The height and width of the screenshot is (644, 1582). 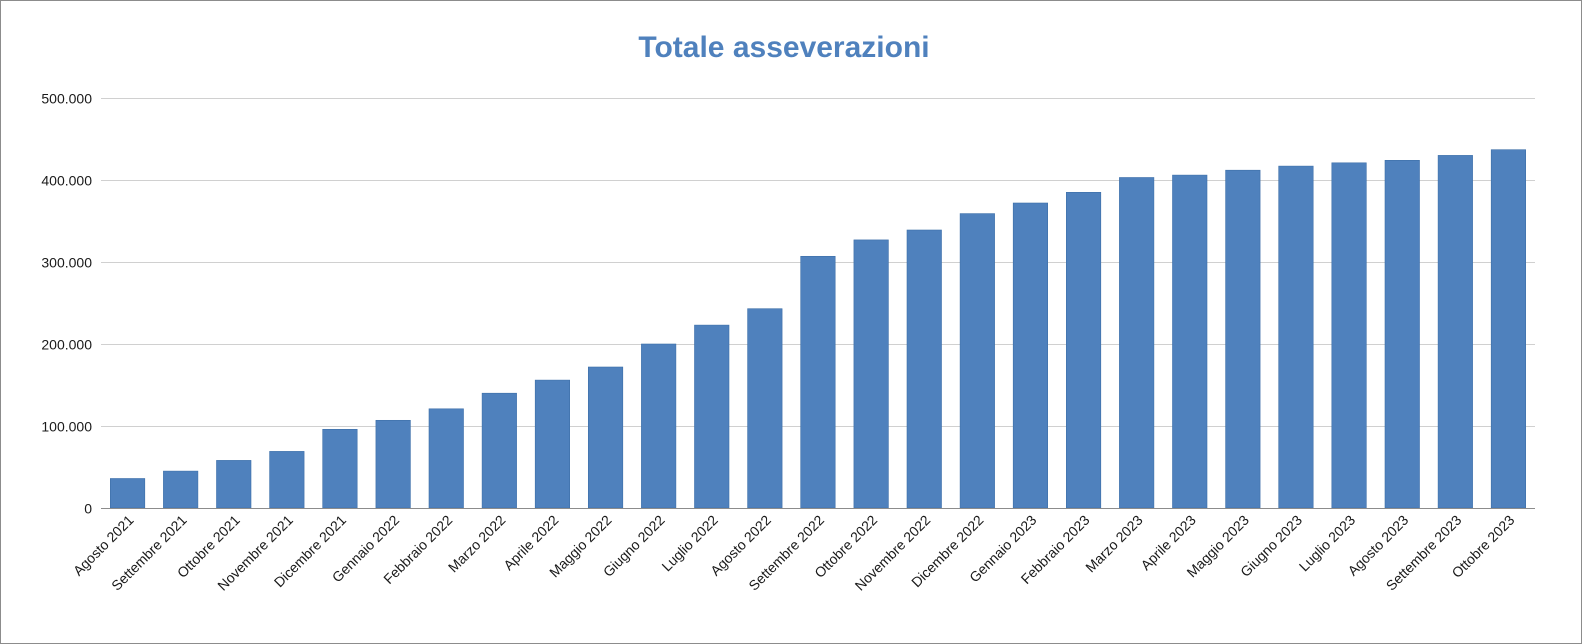 What do you see at coordinates (88, 509) in the screenshot?
I see `y-tick-label: 0` at bounding box center [88, 509].